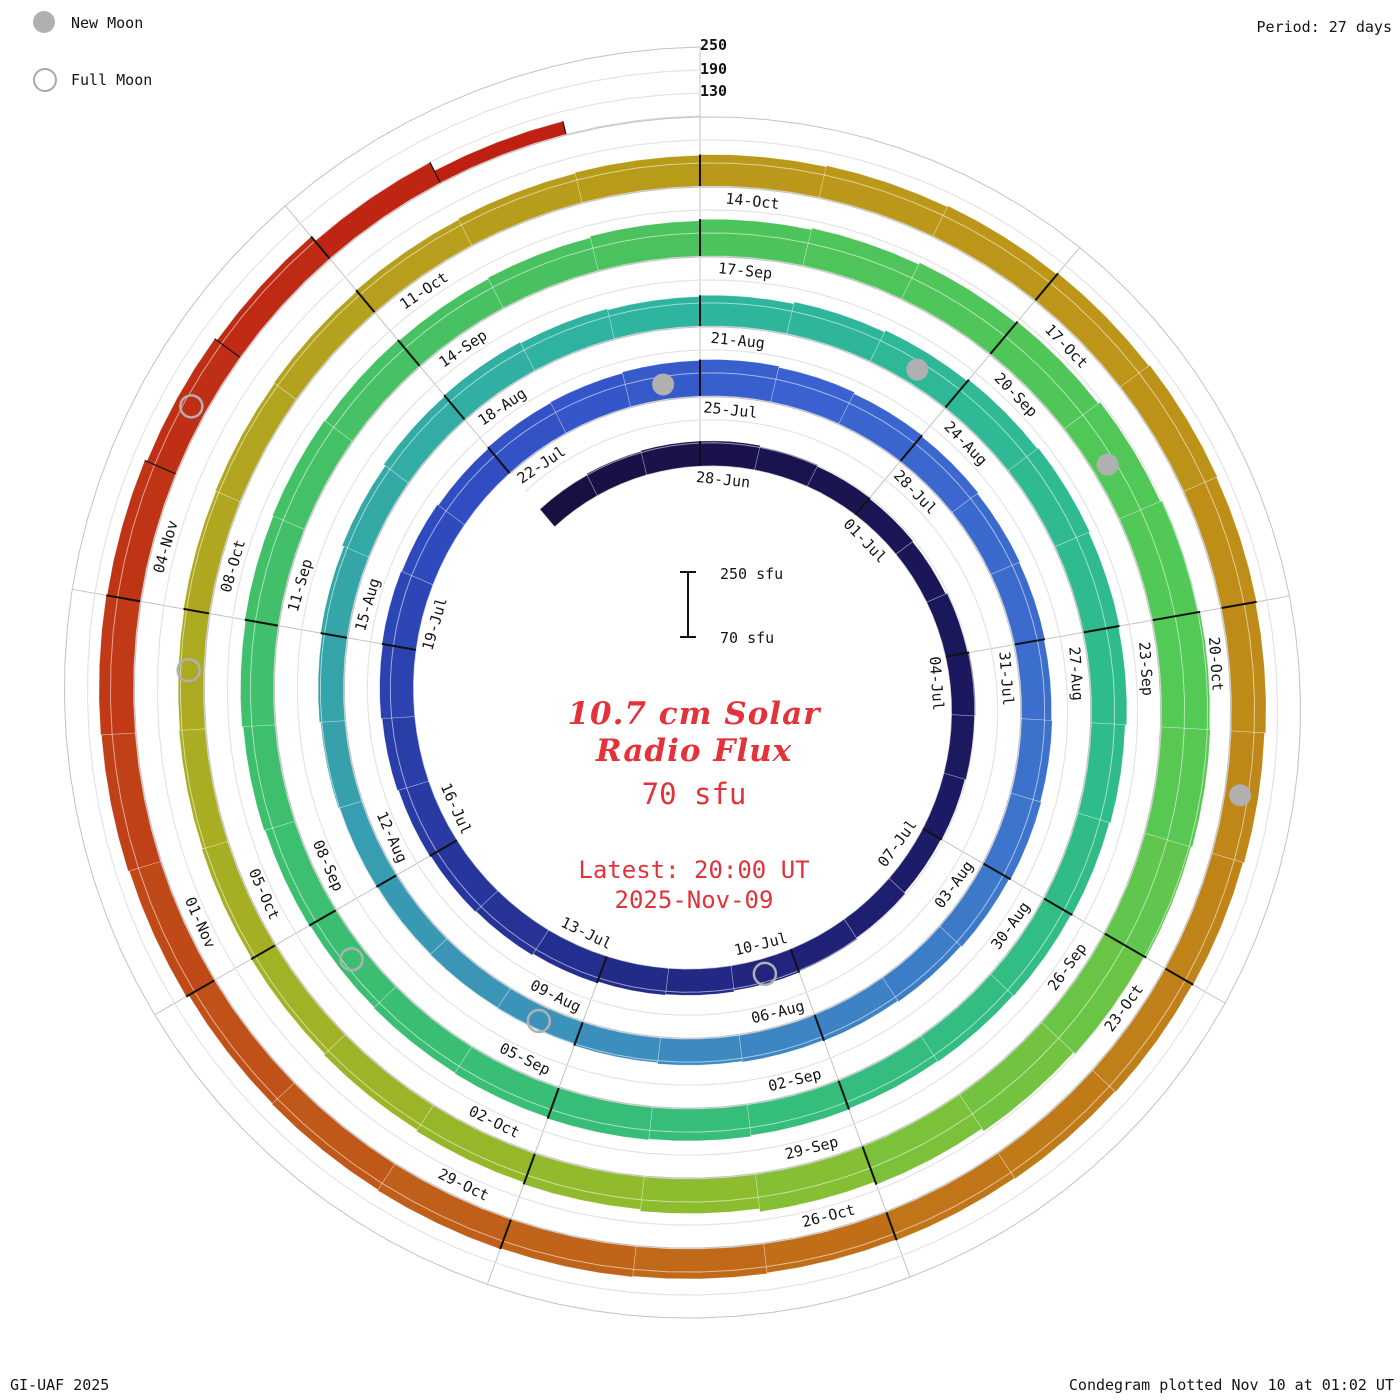 This screenshot has height=1400, width=1400. What do you see at coordinates (694, 885) in the screenshot?
I see `latest-reading: Latest: 20:00 UT 2025-Nov-09` at bounding box center [694, 885].